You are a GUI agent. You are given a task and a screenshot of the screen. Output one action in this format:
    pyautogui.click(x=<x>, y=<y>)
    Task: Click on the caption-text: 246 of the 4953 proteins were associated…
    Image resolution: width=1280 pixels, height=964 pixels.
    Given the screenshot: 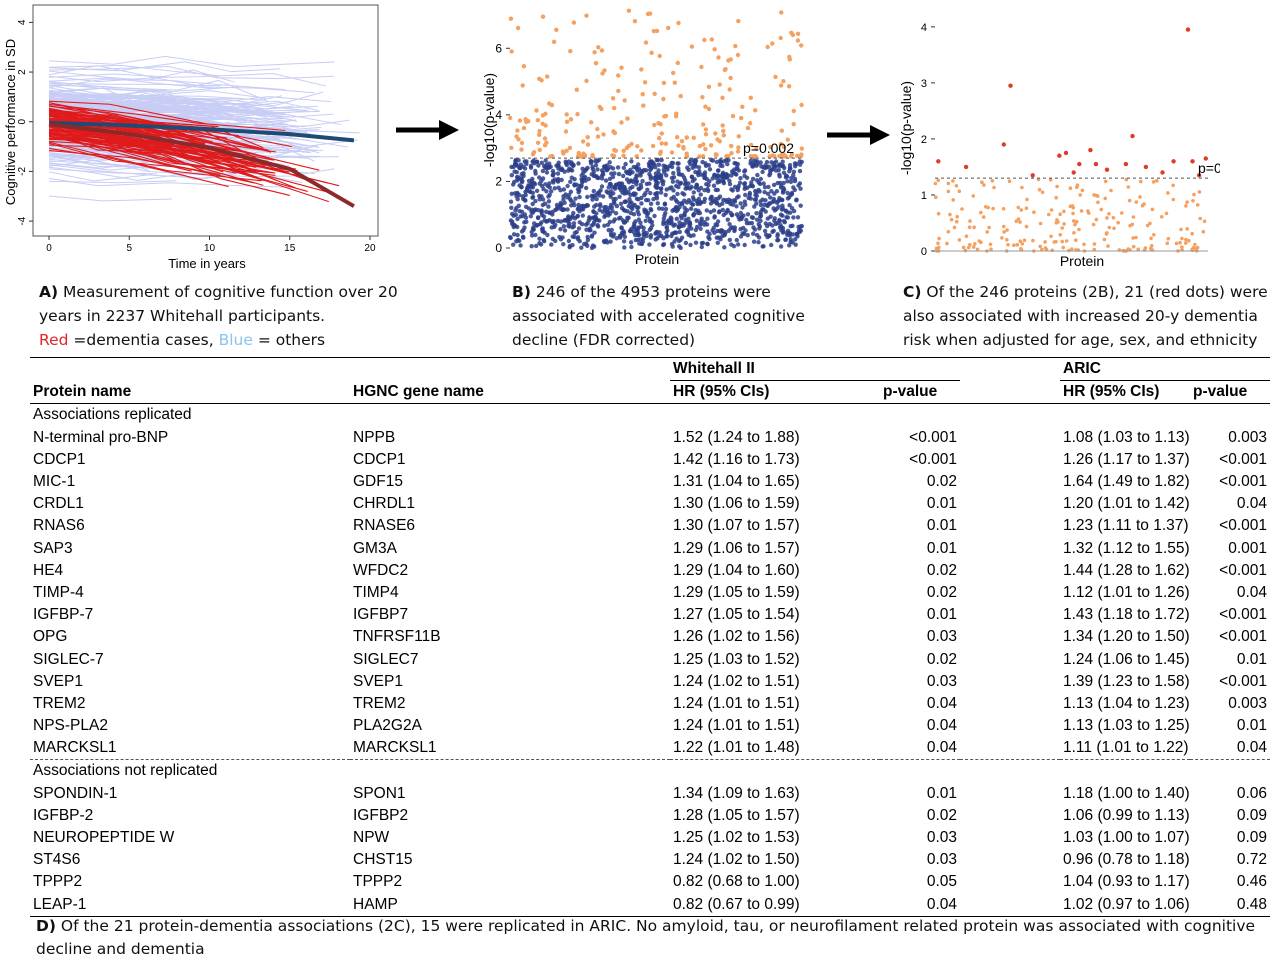 What is the action you would take?
    pyautogui.click(x=658, y=316)
    